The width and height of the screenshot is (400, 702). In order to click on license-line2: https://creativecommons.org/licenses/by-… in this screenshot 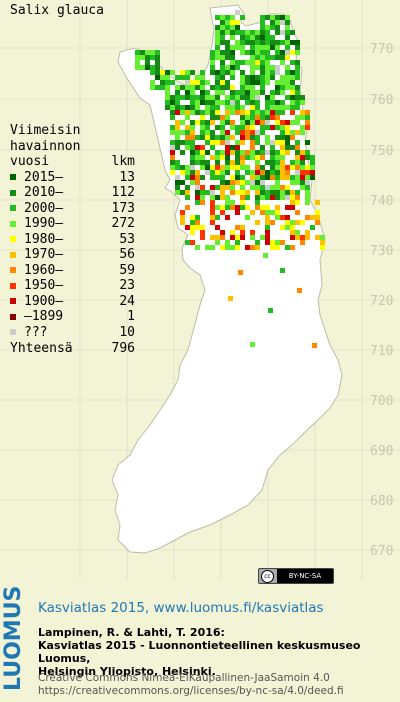, I will do `click(191, 691)`.